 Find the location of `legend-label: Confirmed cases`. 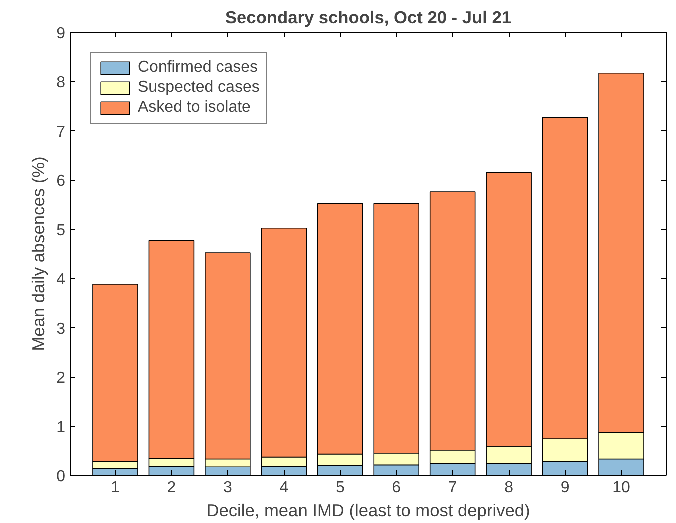

legend-label: Confirmed cases is located at coordinates (198, 68).